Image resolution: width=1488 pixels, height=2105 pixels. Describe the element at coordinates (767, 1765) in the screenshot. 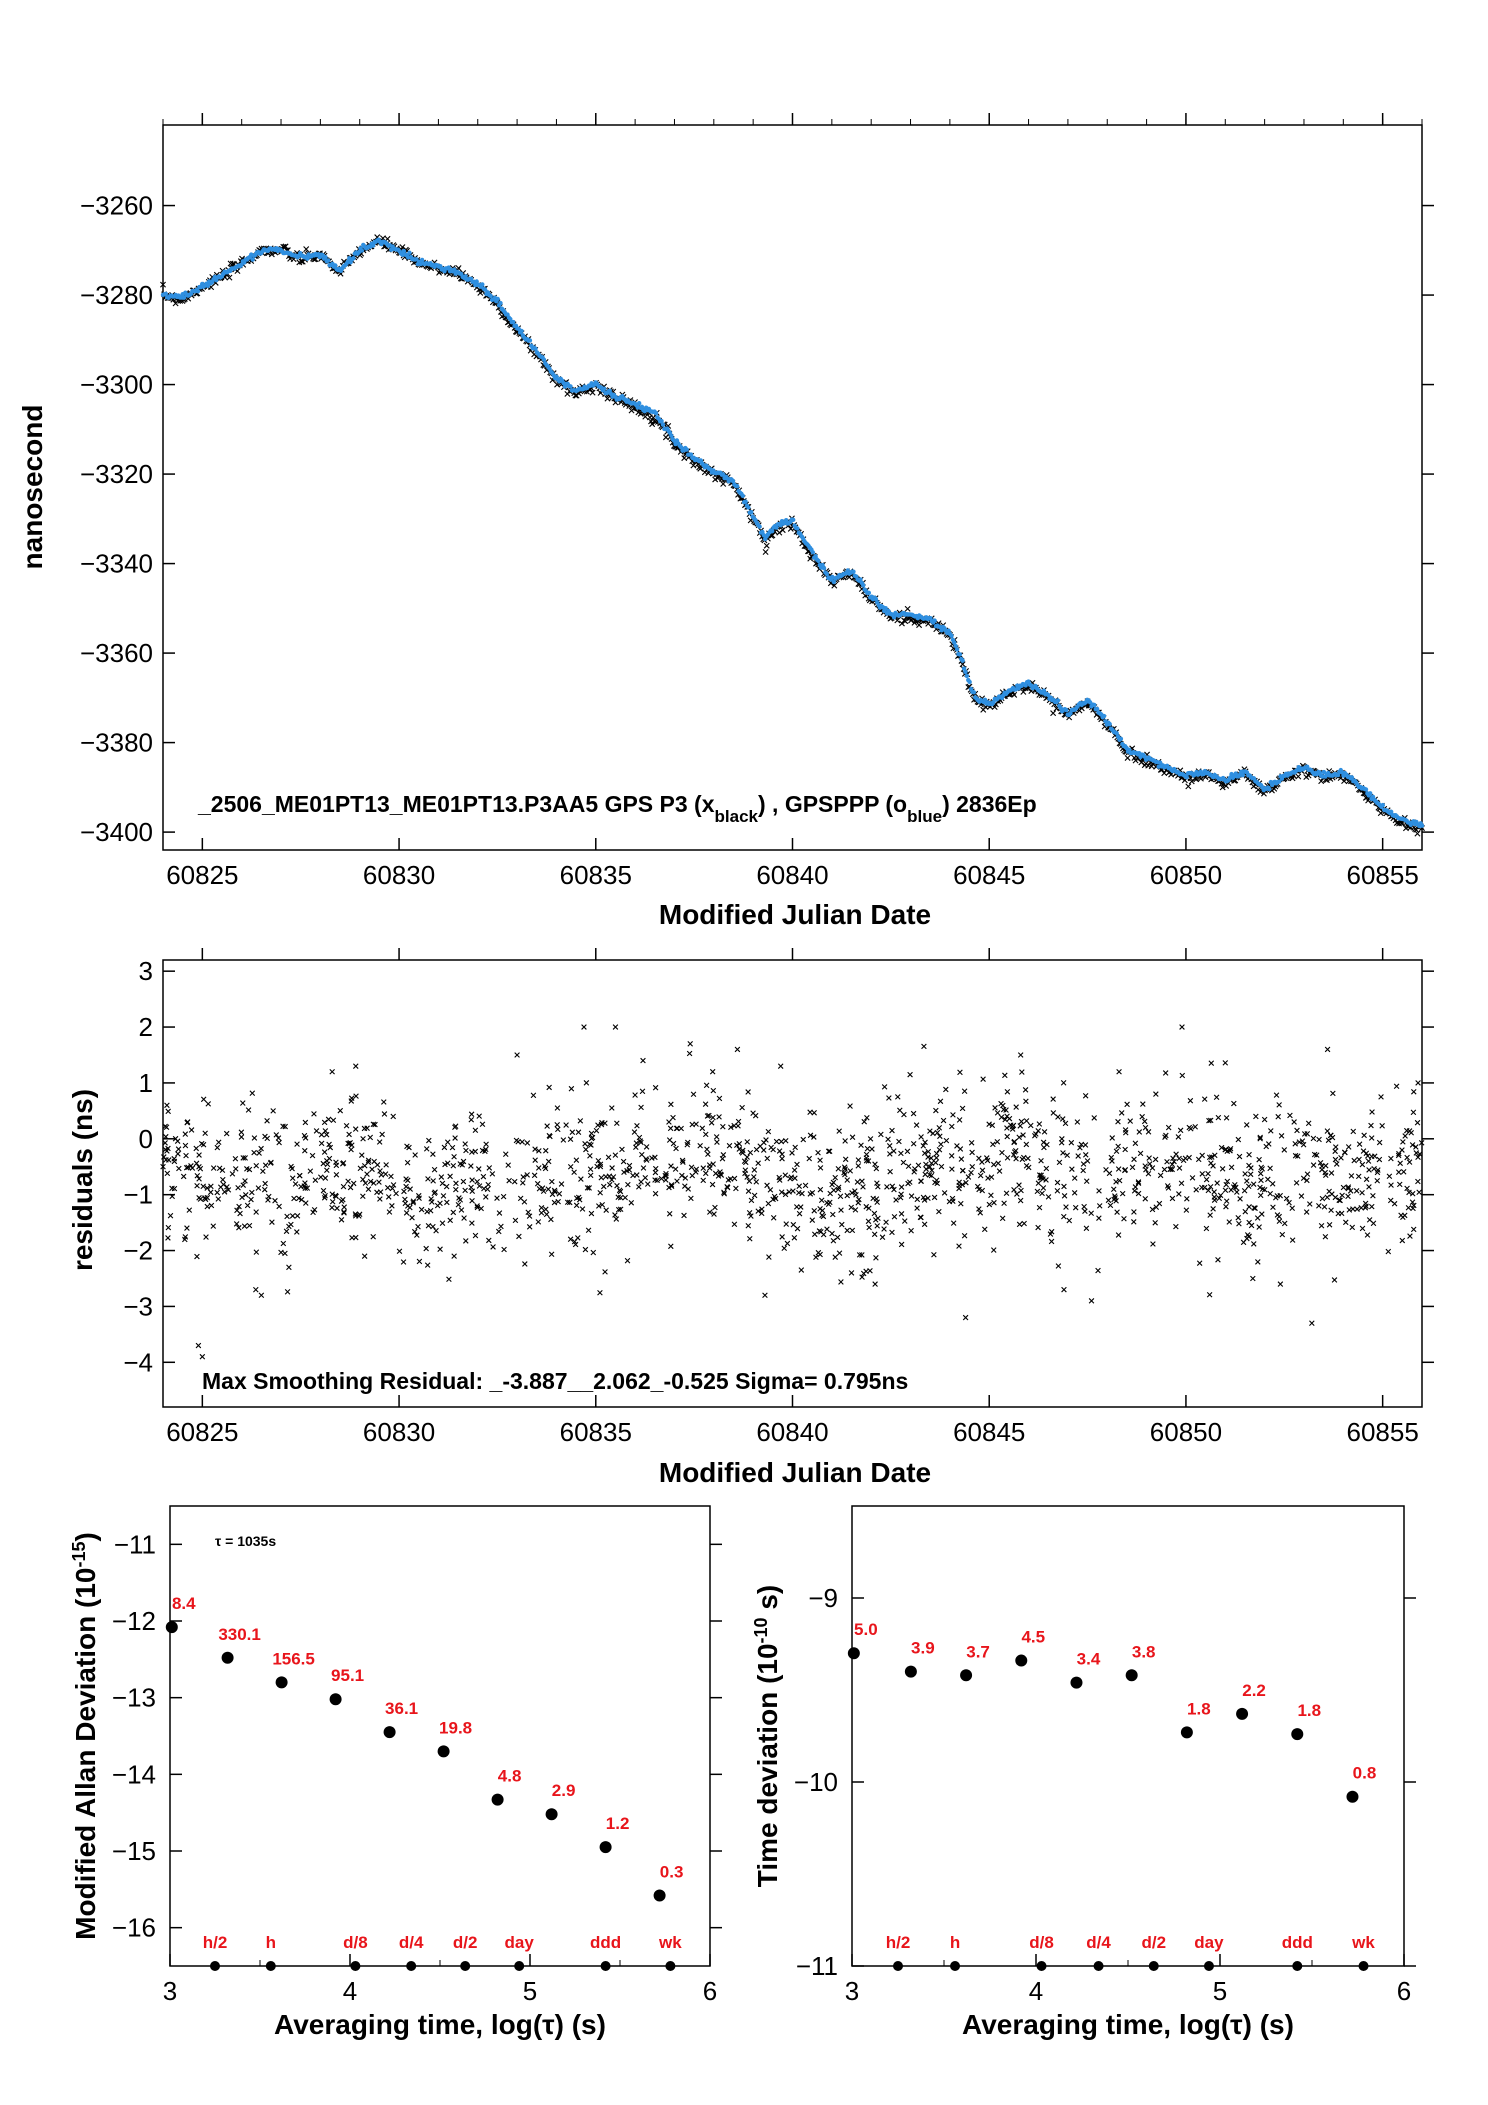

I see `tdev-y-axis-title-part: Time deviation (10` at that location.